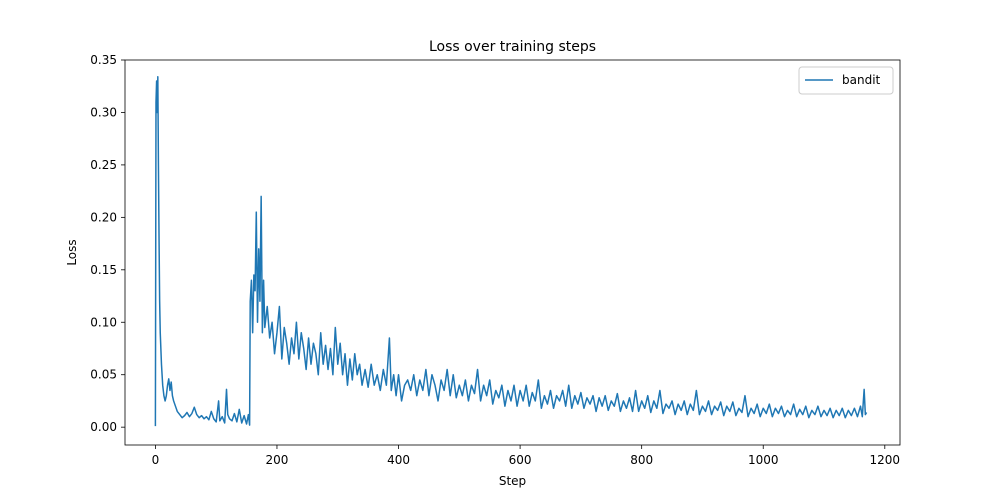 Image resolution: width=1000 pixels, height=500 pixels. I want to click on x-tick-label: 600, so click(520, 460).